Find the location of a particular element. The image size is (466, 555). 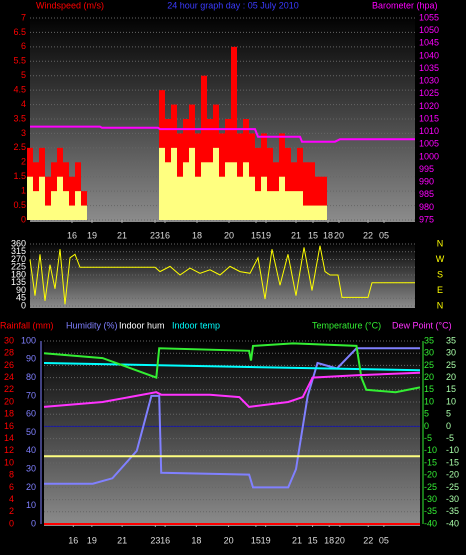

y2-tick-label: N is located at coordinates (440, 243).